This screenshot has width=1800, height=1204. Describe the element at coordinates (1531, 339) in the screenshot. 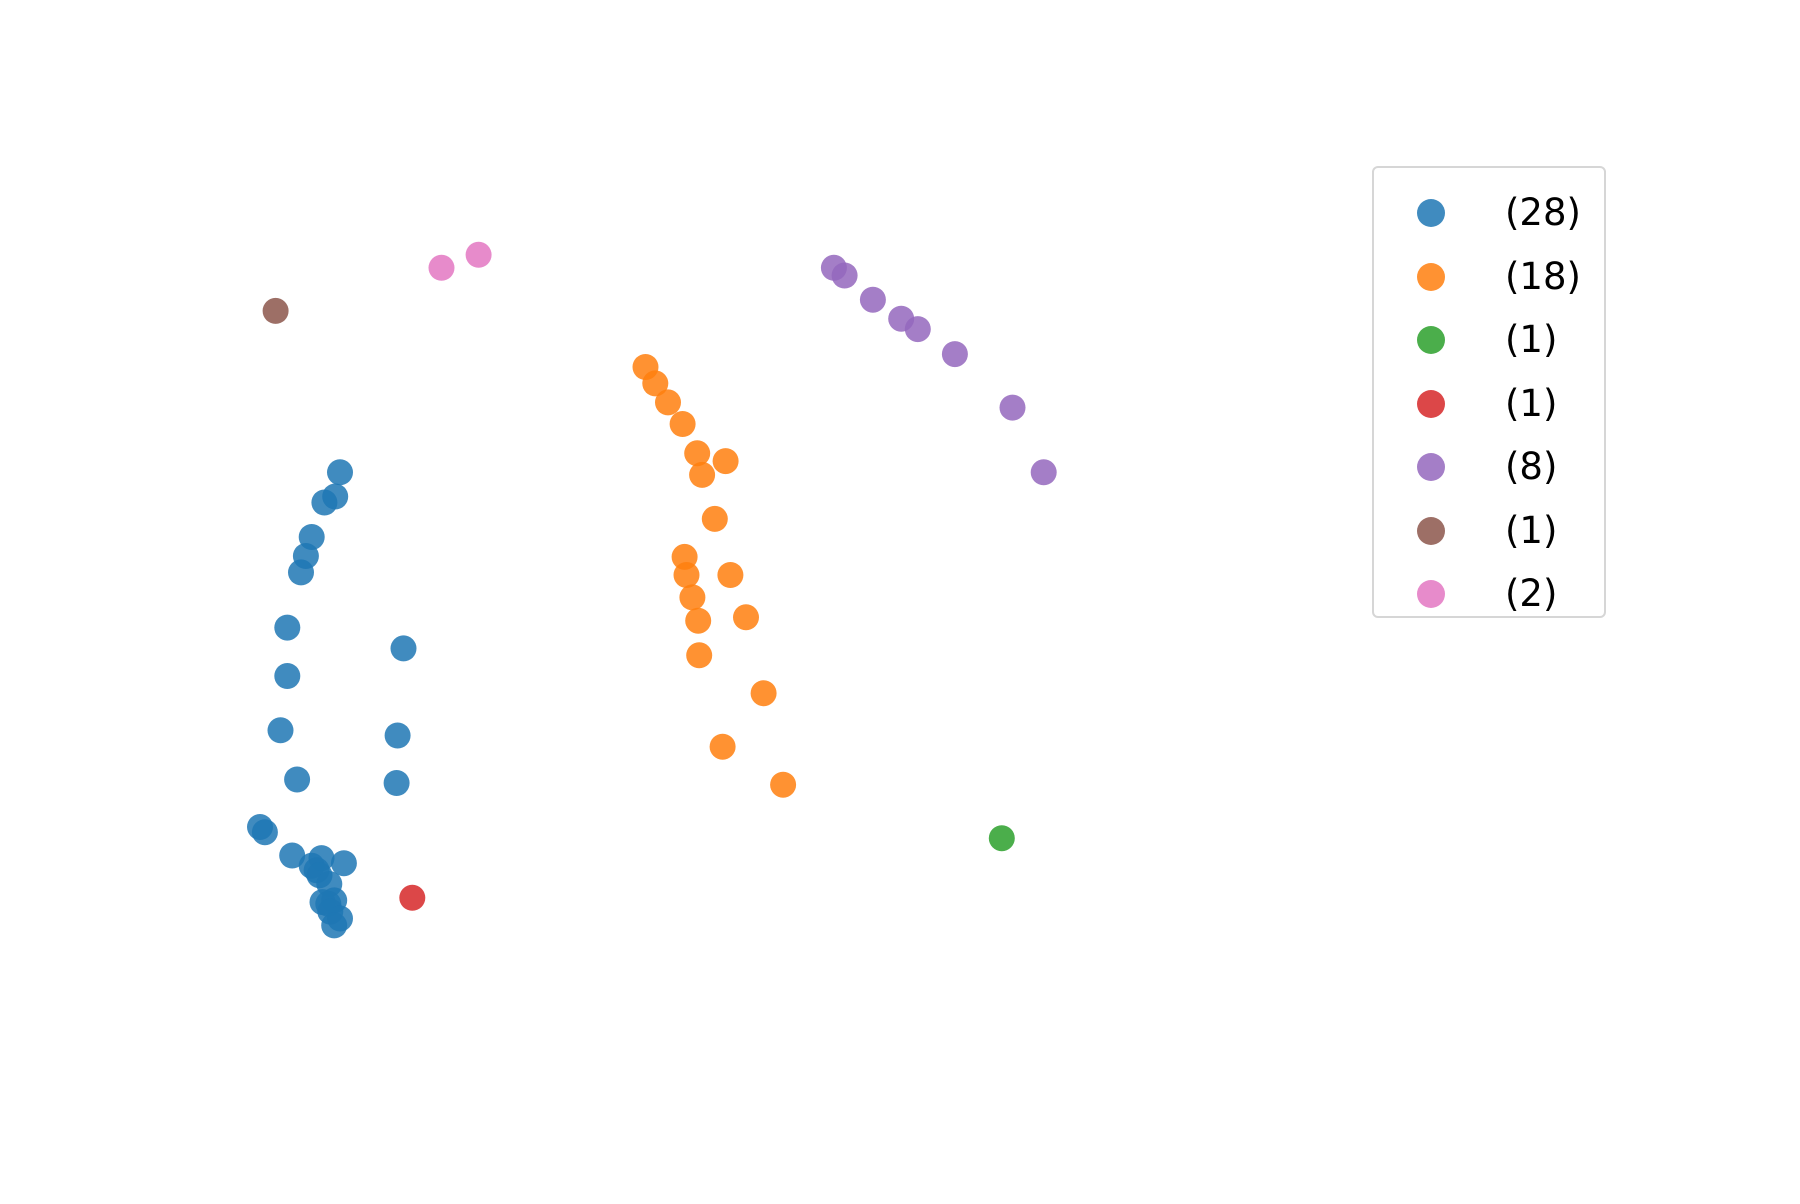

I see `legend-label-2: (1)` at that location.